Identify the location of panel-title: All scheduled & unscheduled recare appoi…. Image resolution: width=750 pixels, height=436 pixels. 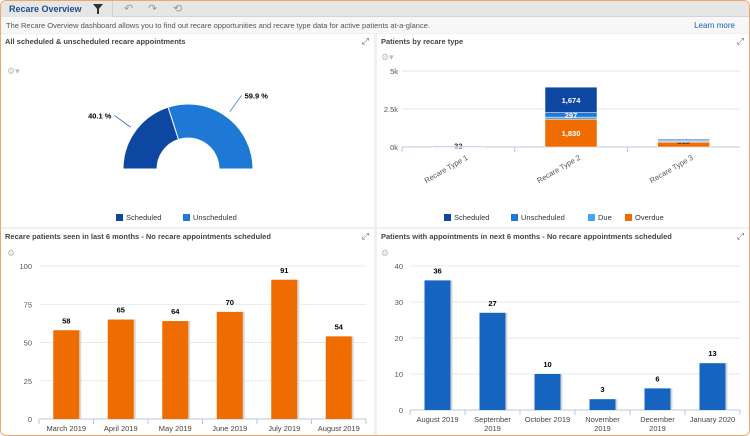
(95, 41).